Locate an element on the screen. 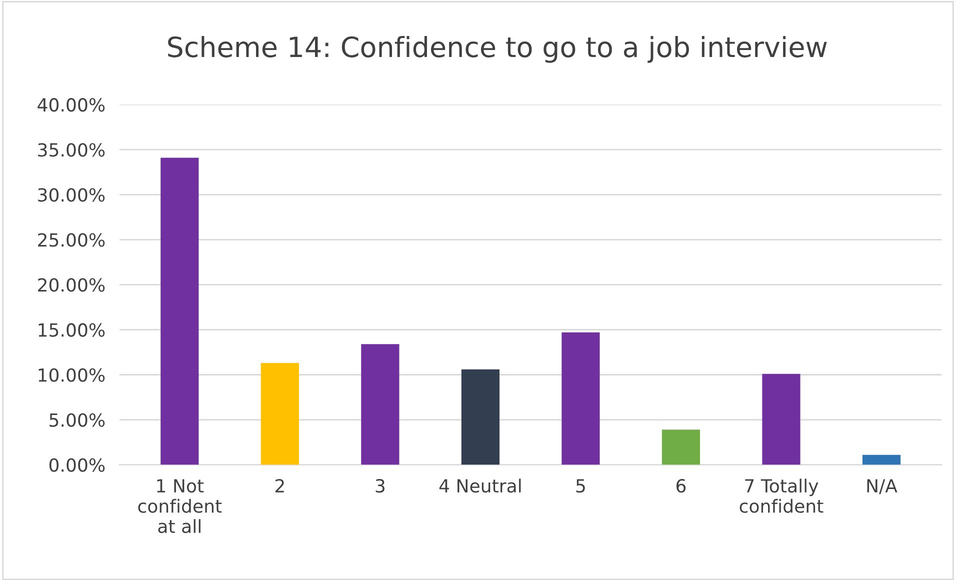  y-tick-label: 25.00% is located at coordinates (71, 240).